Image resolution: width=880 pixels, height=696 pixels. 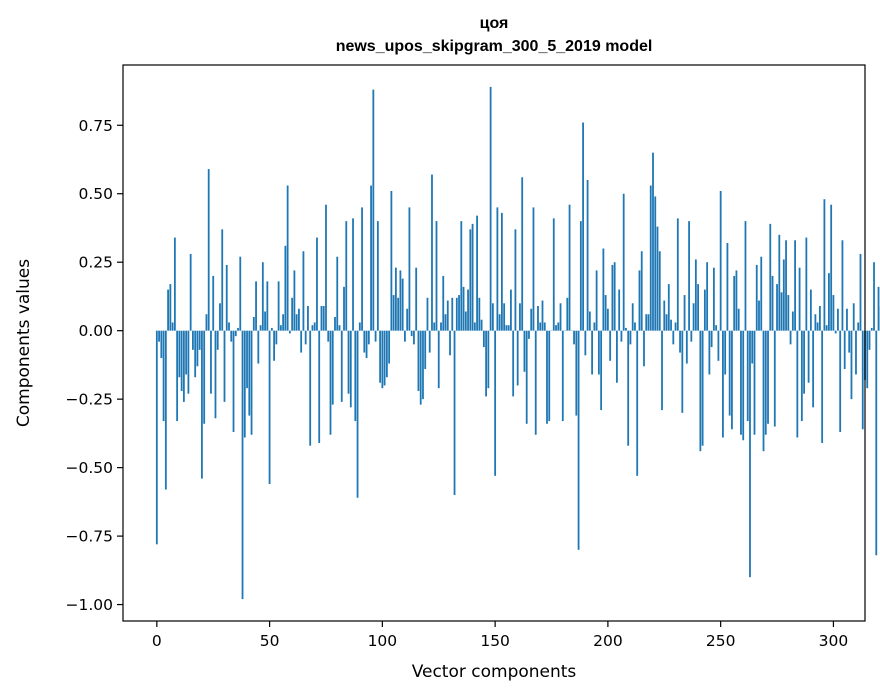 What do you see at coordinates (95, 126) in the screenshot?
I see `y-tick-label: 0.75` at bounding box center [95, 126].